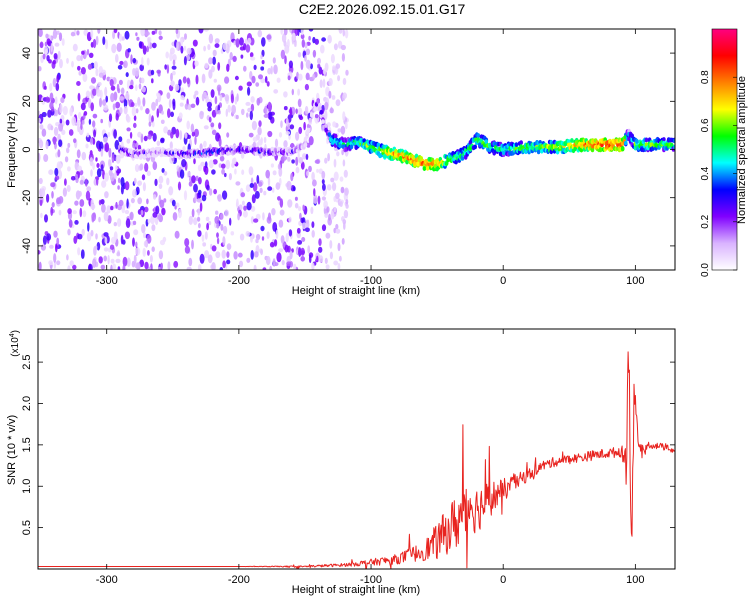 The image size is (750, 600). What do you see at coordinates (12, 150) in the screenshot?
I see `spectrogram-y-label: Frequency (Hz)` at bounding box center [12, 150].